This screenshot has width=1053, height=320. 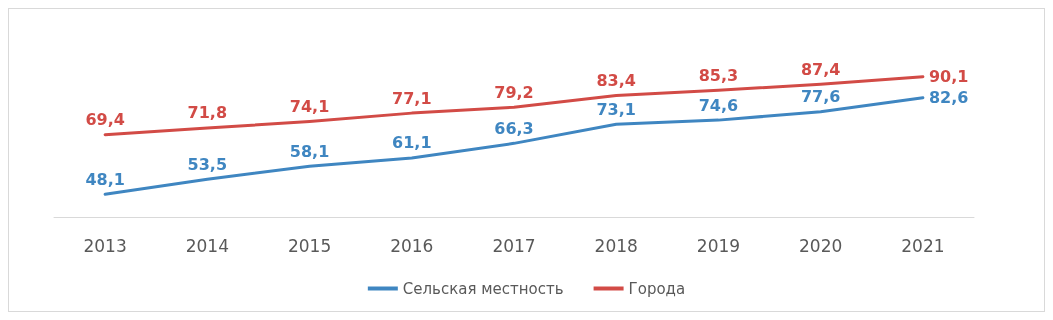 I want to click on x-tick-label: 2014, so click(x=207, y=245).